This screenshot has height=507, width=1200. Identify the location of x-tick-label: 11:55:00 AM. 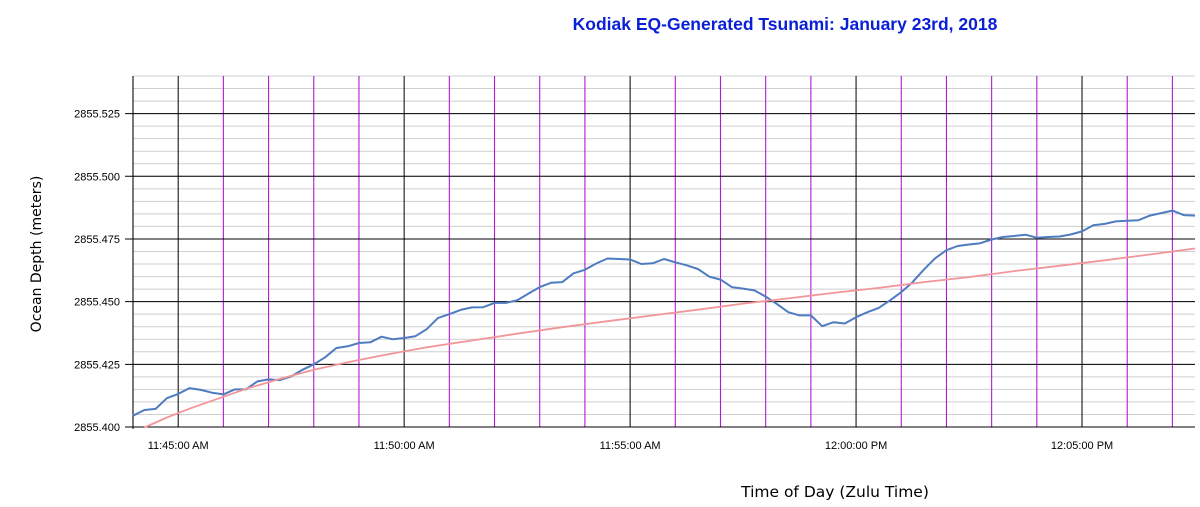
(630, 446).